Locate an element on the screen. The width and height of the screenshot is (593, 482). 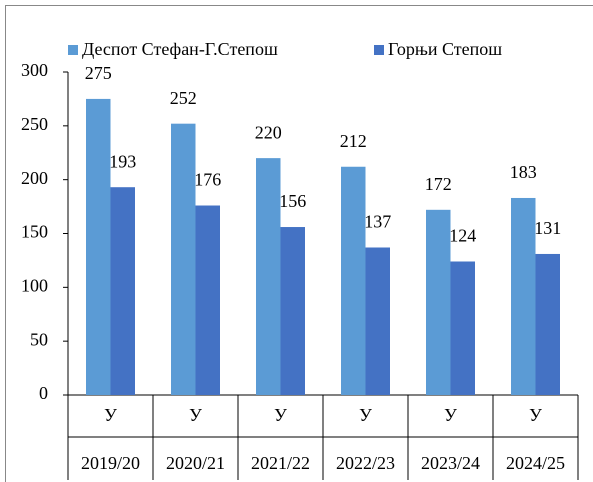
value-label: 212 is located at coordinates (353, 141).